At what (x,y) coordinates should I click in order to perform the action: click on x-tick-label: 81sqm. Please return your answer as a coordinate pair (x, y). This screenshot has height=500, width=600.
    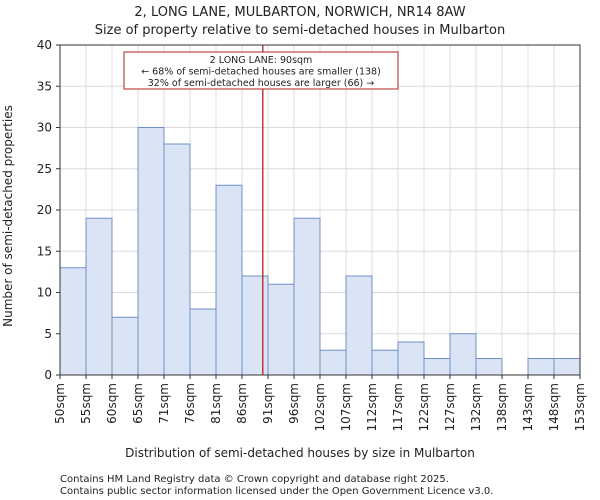
    Looking at the image, I should click on (216, 403).